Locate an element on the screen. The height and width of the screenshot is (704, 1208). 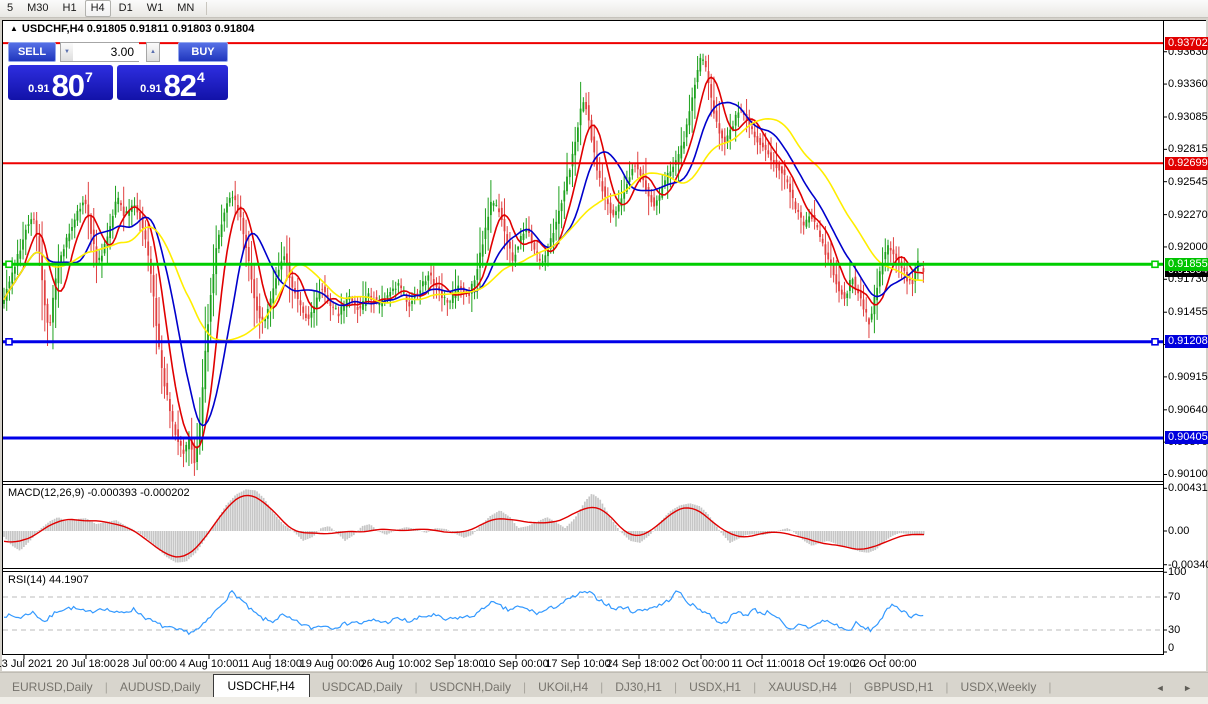
axis-price-badge: 0.90405 is located at coordinates (1186, 438).